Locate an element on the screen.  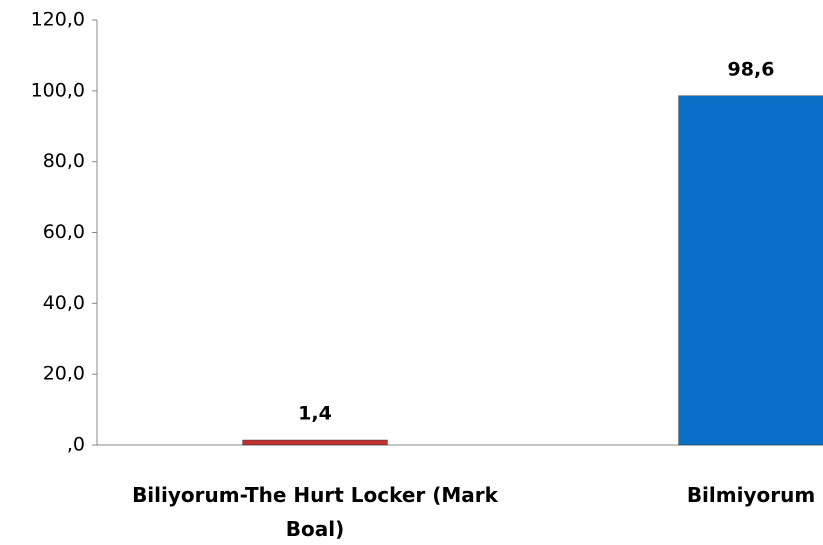
y-tick-label: 100,0 is located at coordinates (58, 90).